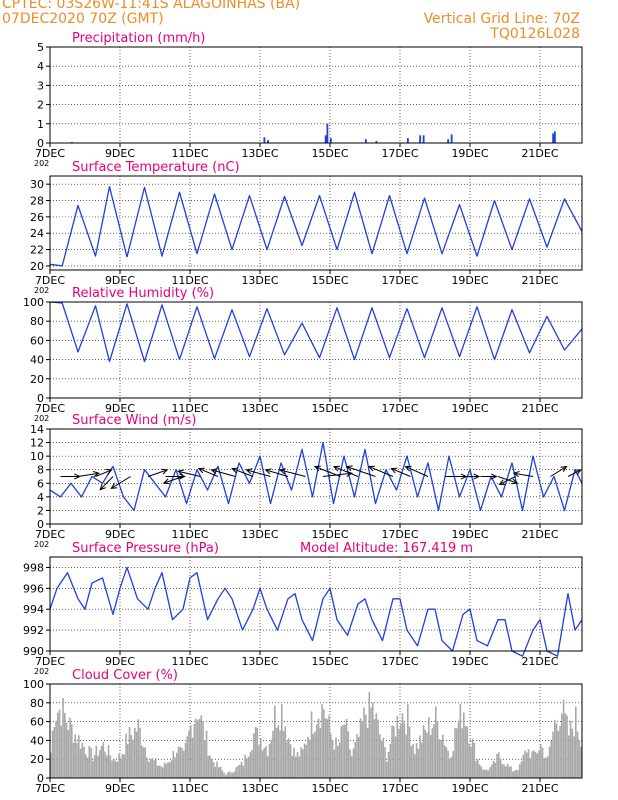 The width and height of the screenshot is (618, 800). What do you see at coordinates (399, 788) in the screenshot?
I see `x-tick-label: 17DEC` at bounding box center [399, 788].